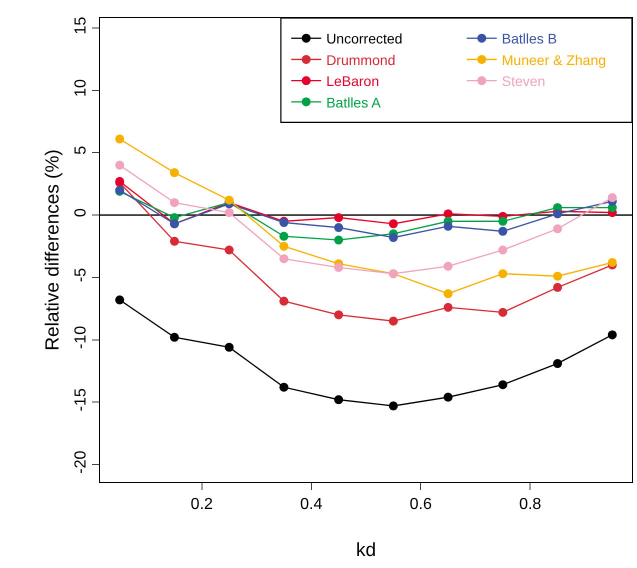 The height and width of the screenshot is (568, 637). What do you see at coordinates (202, 505) in the screenshot?
I see `x-tick-label: 0.2` at bounding box center [202, 505].